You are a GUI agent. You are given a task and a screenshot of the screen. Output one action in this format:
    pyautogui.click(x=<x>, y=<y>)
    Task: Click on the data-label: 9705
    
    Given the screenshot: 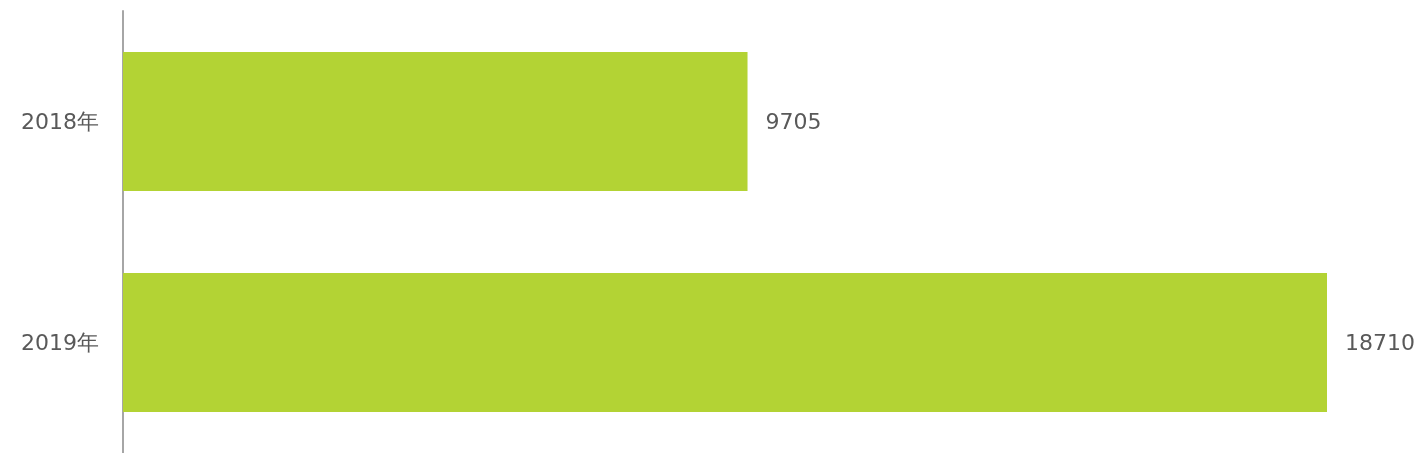 What is the action you would take?
    pyautogui.click(x=793, y=121)
    